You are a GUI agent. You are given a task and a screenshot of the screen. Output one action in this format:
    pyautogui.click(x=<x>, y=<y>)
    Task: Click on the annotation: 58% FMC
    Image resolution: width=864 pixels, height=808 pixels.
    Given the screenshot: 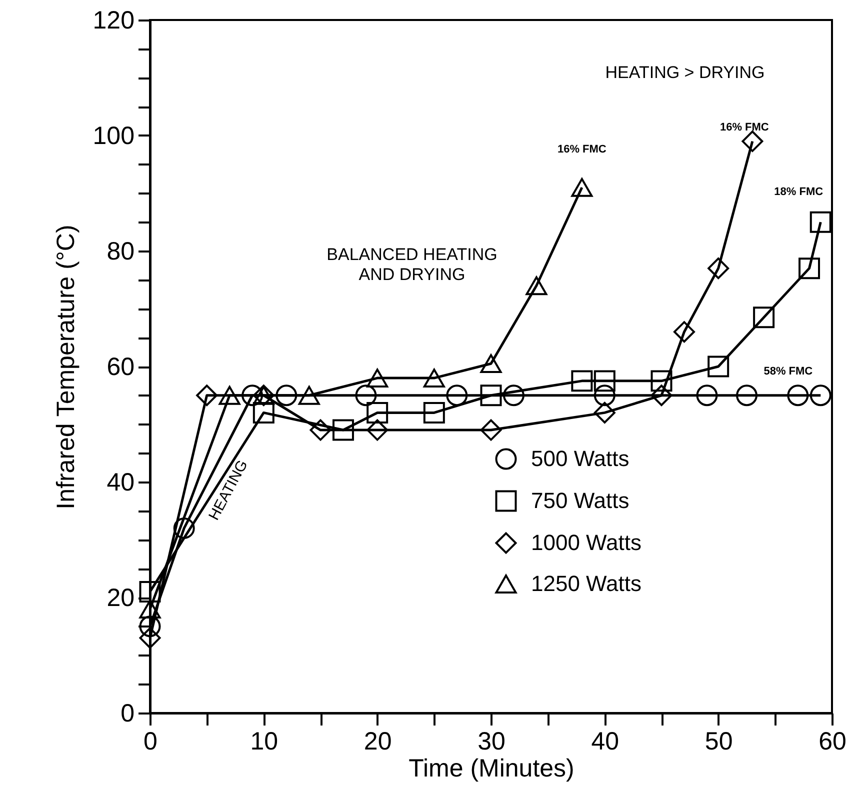 What is the action you would take?
    pyautogui.click(x=788, y=371)
    